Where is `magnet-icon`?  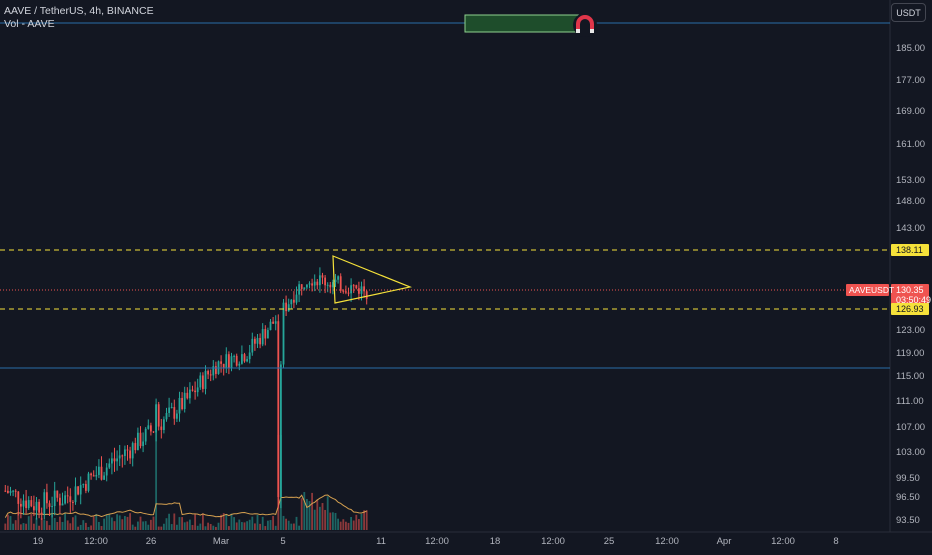 magnet-icon is located at coordinates (585, 25).